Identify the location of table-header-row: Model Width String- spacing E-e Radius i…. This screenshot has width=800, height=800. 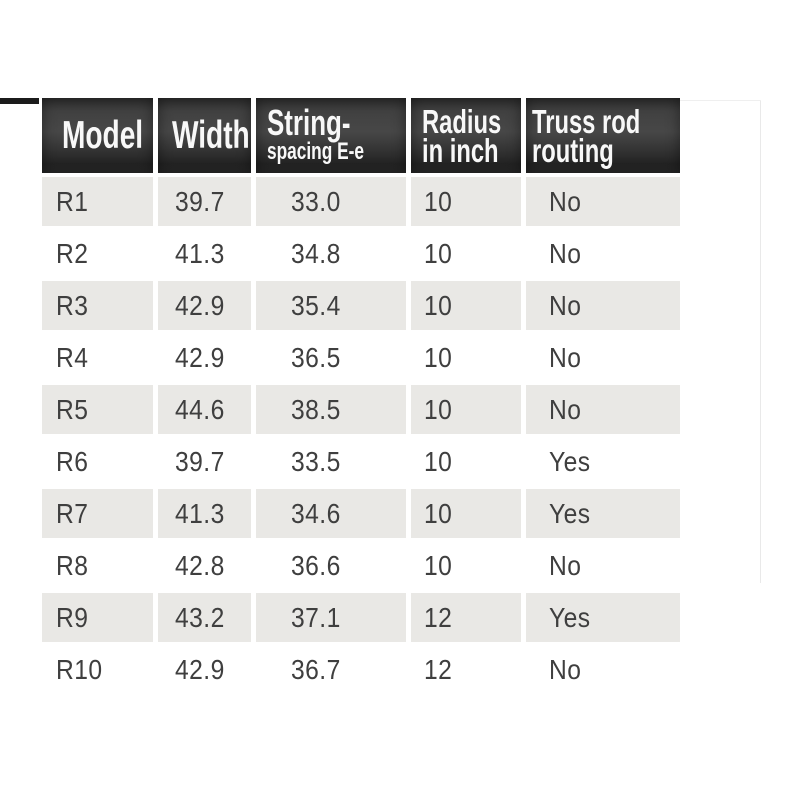
(361, 135).